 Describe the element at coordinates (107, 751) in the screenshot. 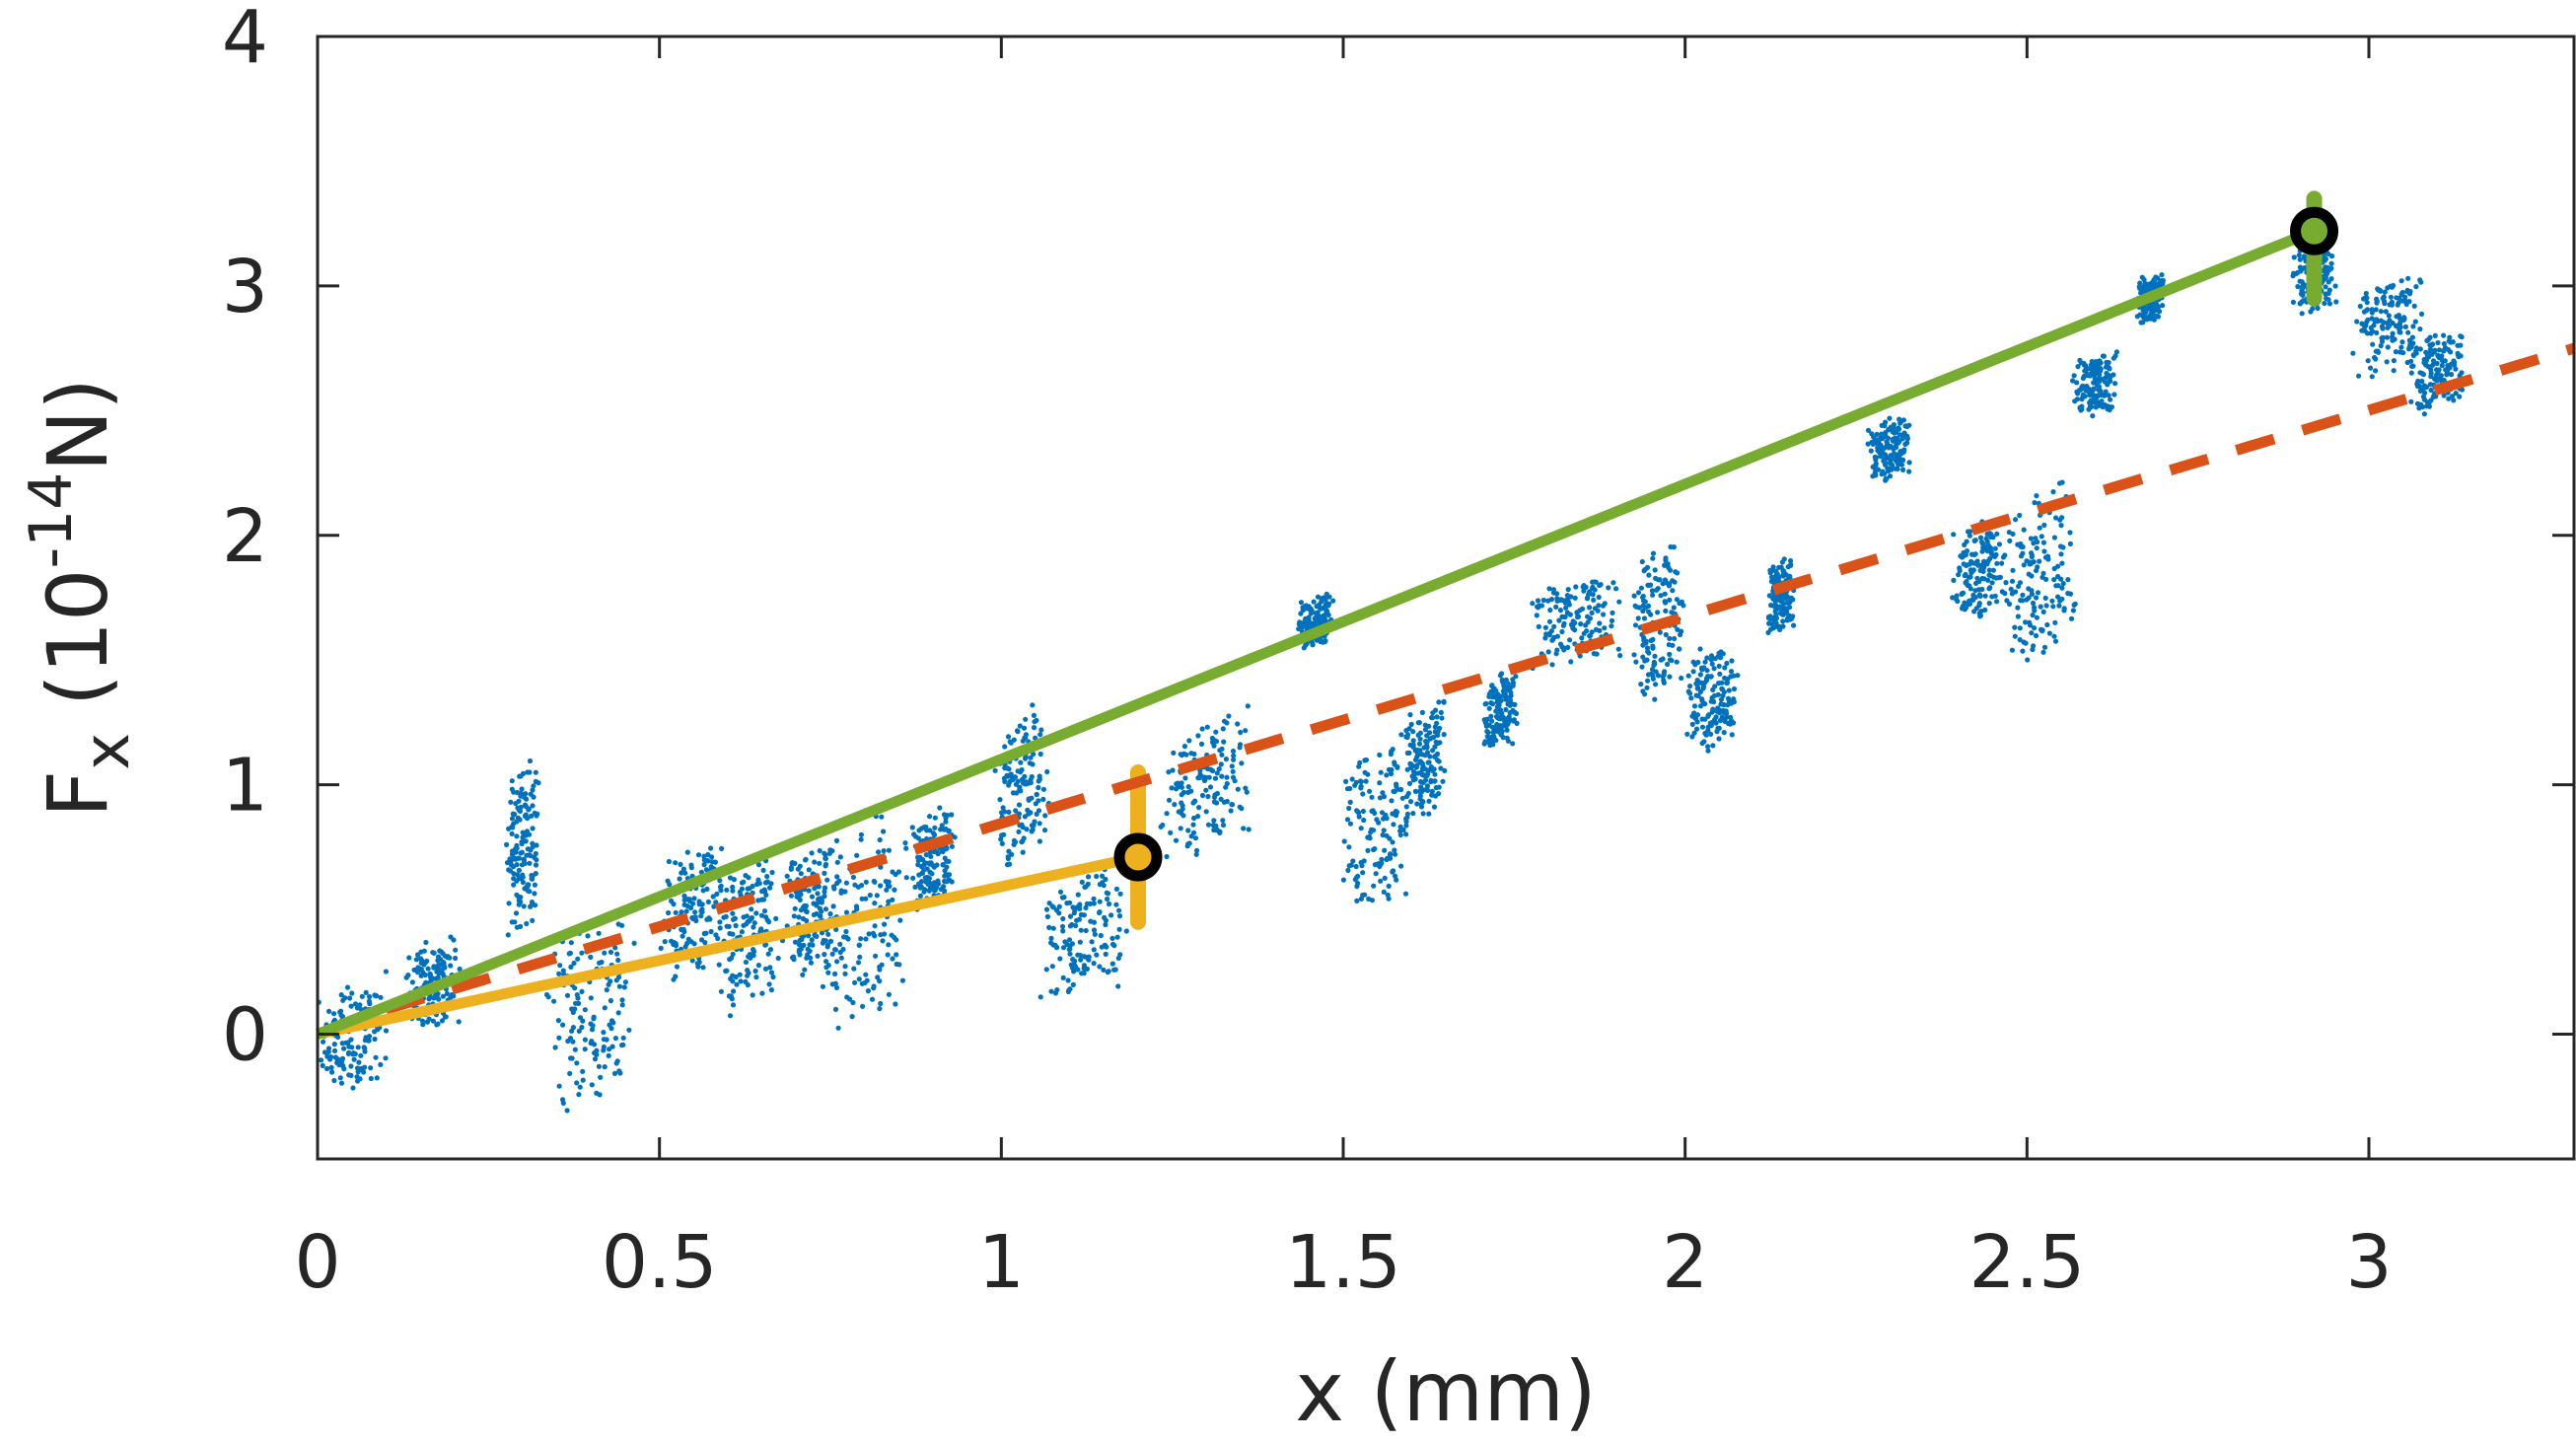

I see `y-axis-label-subscript: x` at that location.